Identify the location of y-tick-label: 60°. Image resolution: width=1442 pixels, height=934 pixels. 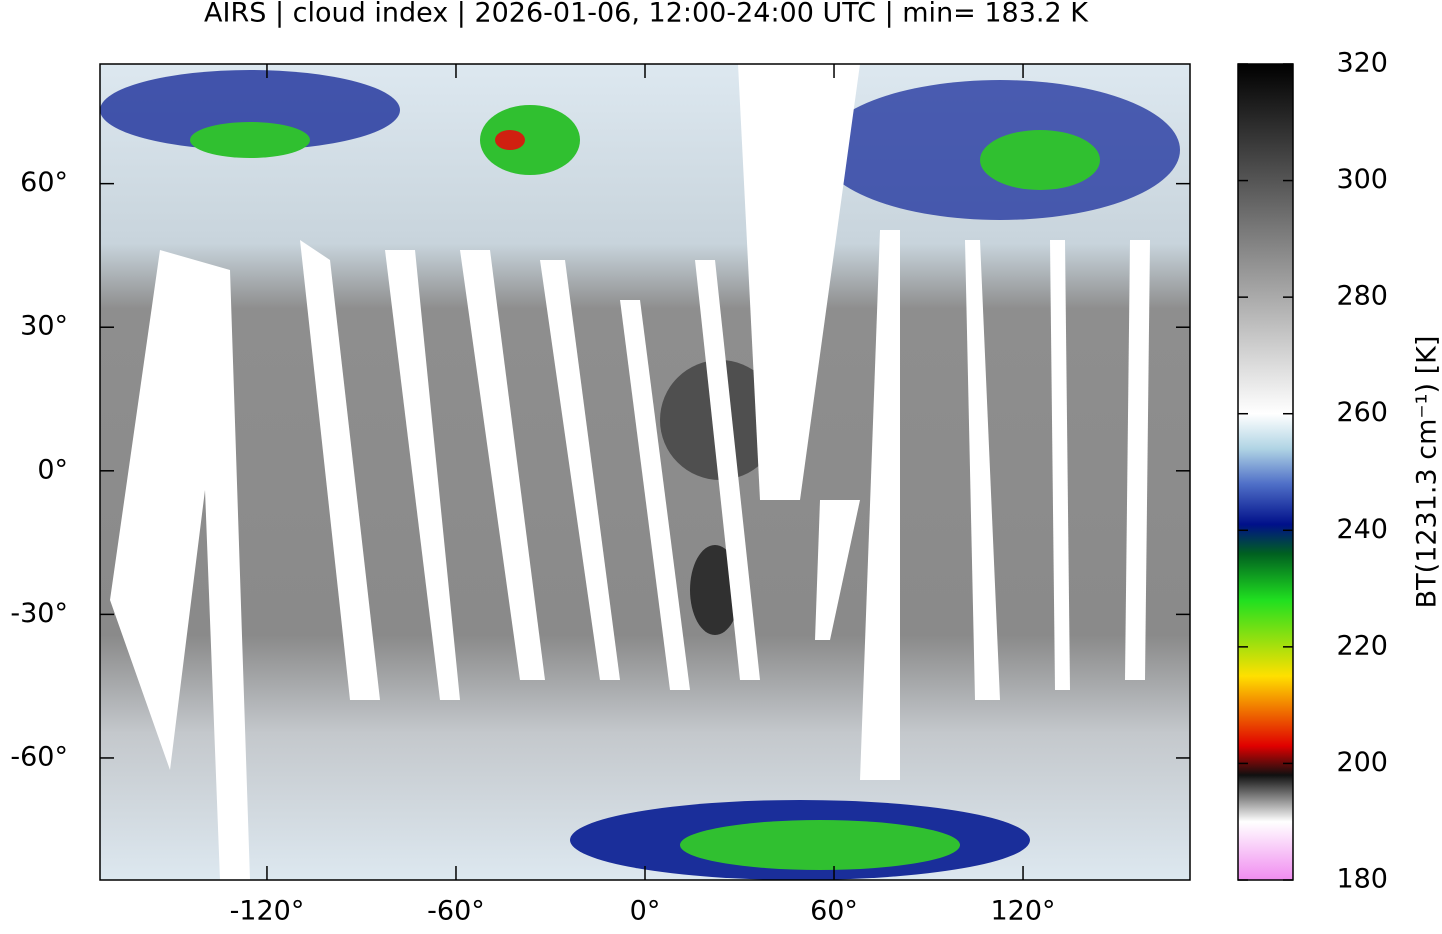
(44, 182).